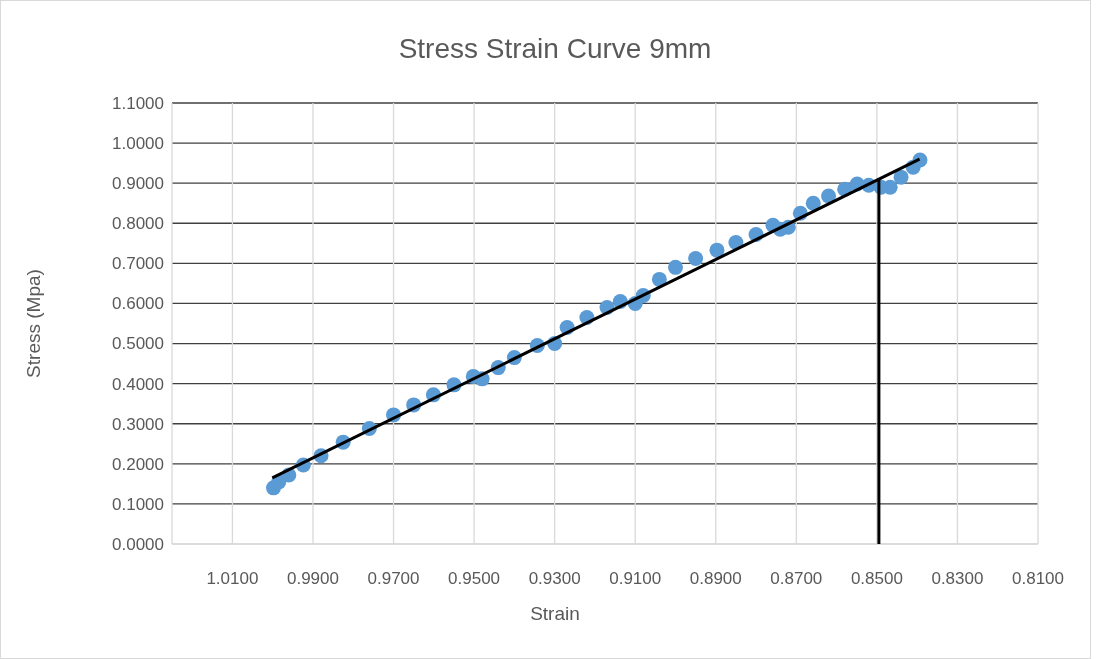 The width and height of the screenshot is (1100, 659). What do you see at coordinates (138, 144) in the screenshot?
I see `y-tick-label: 1.0000` at bounding box center [138, 144].